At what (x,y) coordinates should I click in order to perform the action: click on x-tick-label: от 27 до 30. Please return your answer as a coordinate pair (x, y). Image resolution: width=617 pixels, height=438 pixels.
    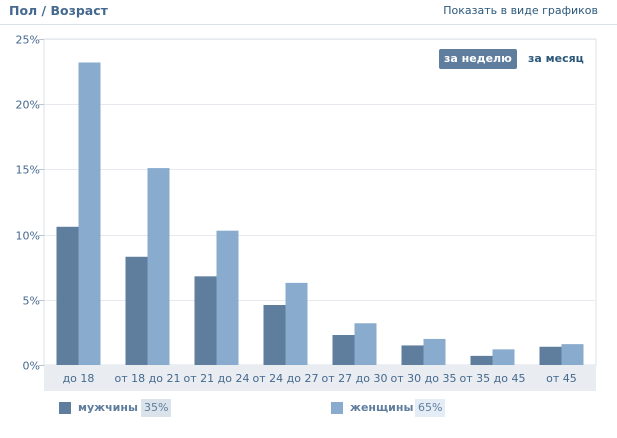
    Looking at the image, I should click on (355, 378).